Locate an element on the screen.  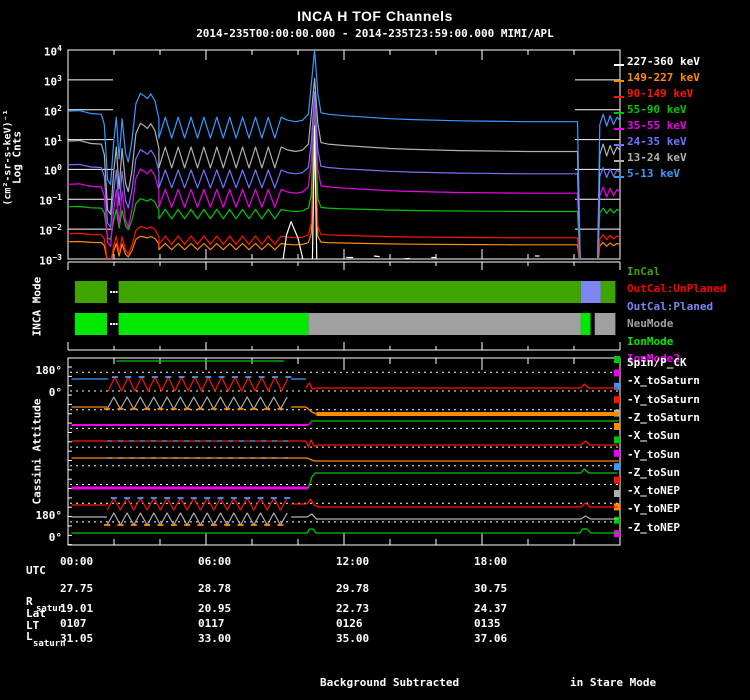
legend-item-attitude: -Z_toSaturn is located at coordinates (663, 417).